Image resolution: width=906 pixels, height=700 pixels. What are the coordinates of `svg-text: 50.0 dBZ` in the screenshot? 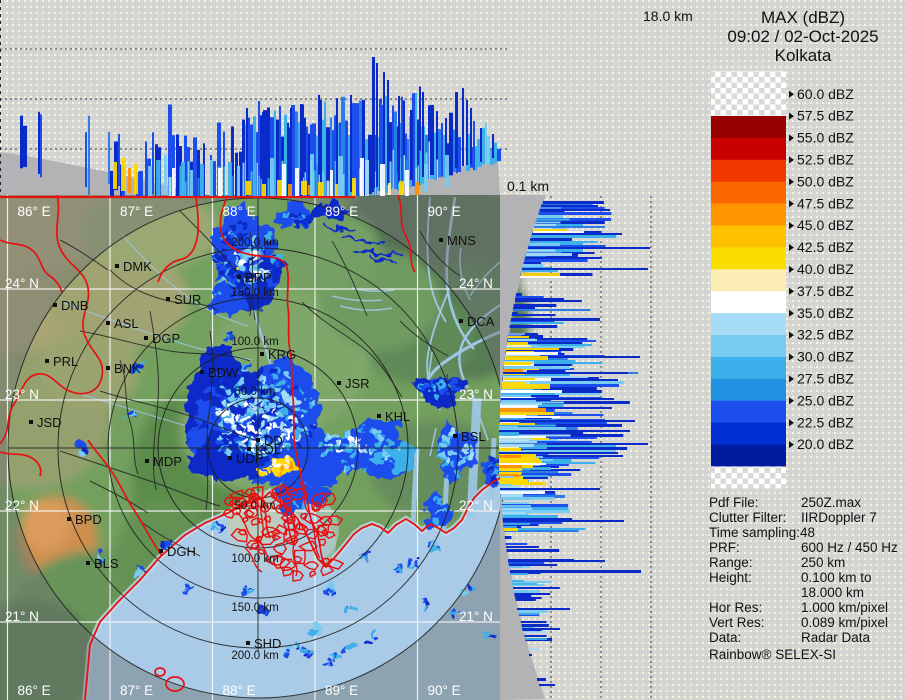 It's located at (825, 181).